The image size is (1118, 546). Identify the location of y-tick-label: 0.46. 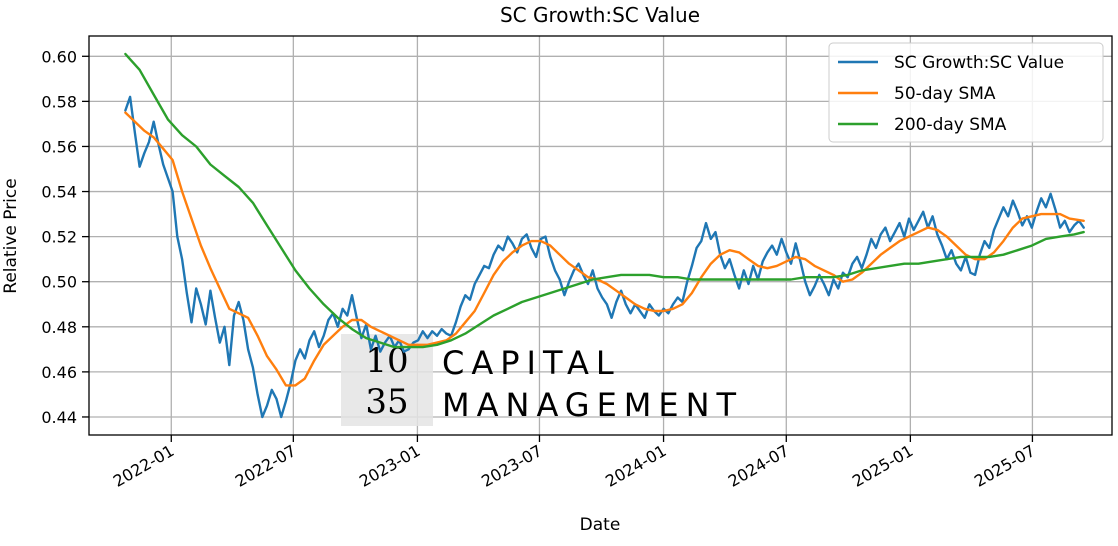
(59, 372).